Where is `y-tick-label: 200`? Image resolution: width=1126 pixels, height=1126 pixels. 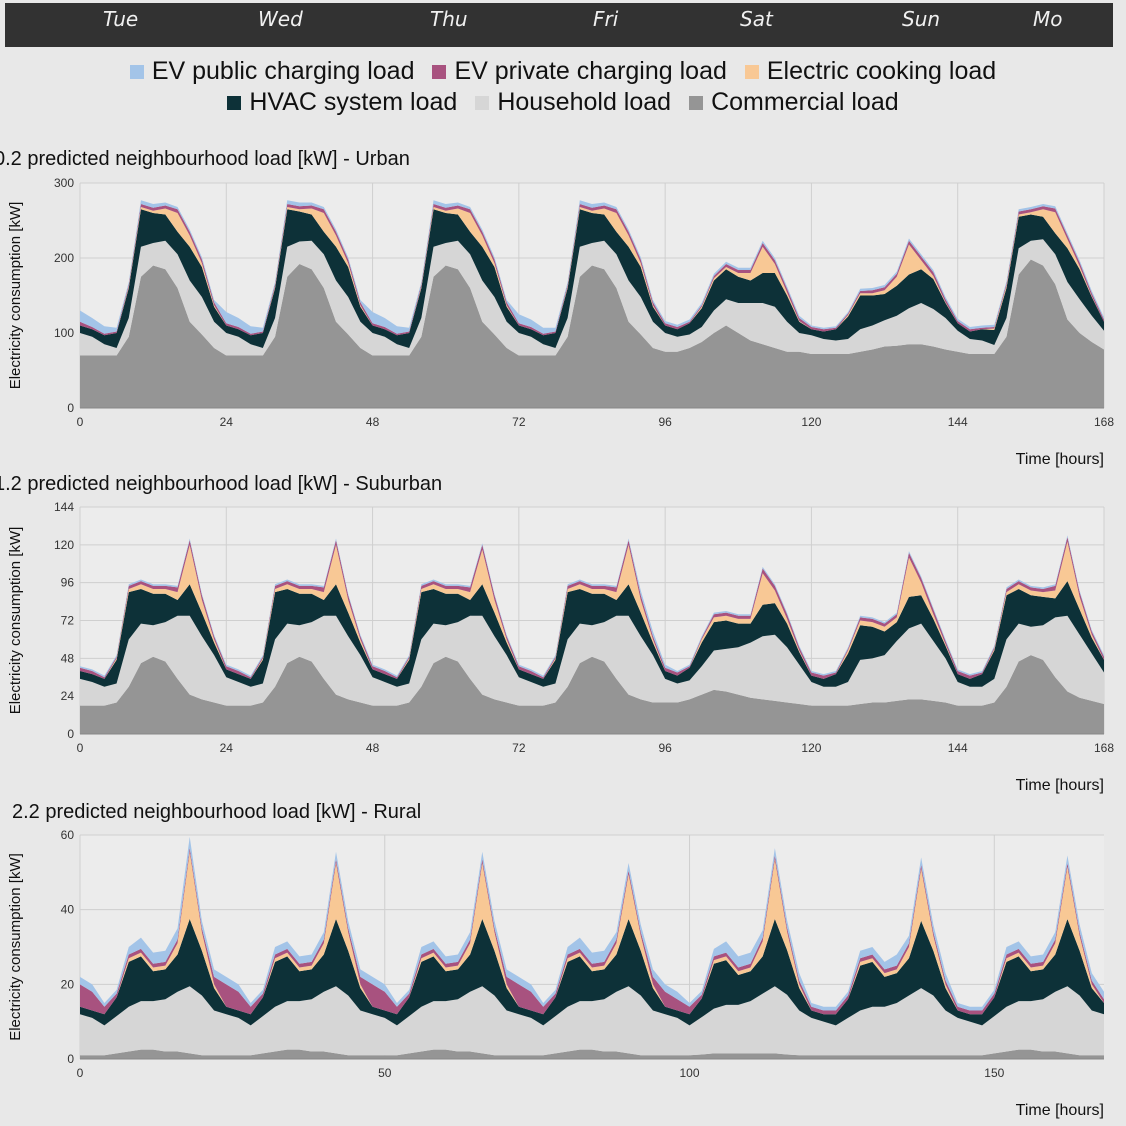
y-tick-label: 200 is located at coordinates (64, 258).